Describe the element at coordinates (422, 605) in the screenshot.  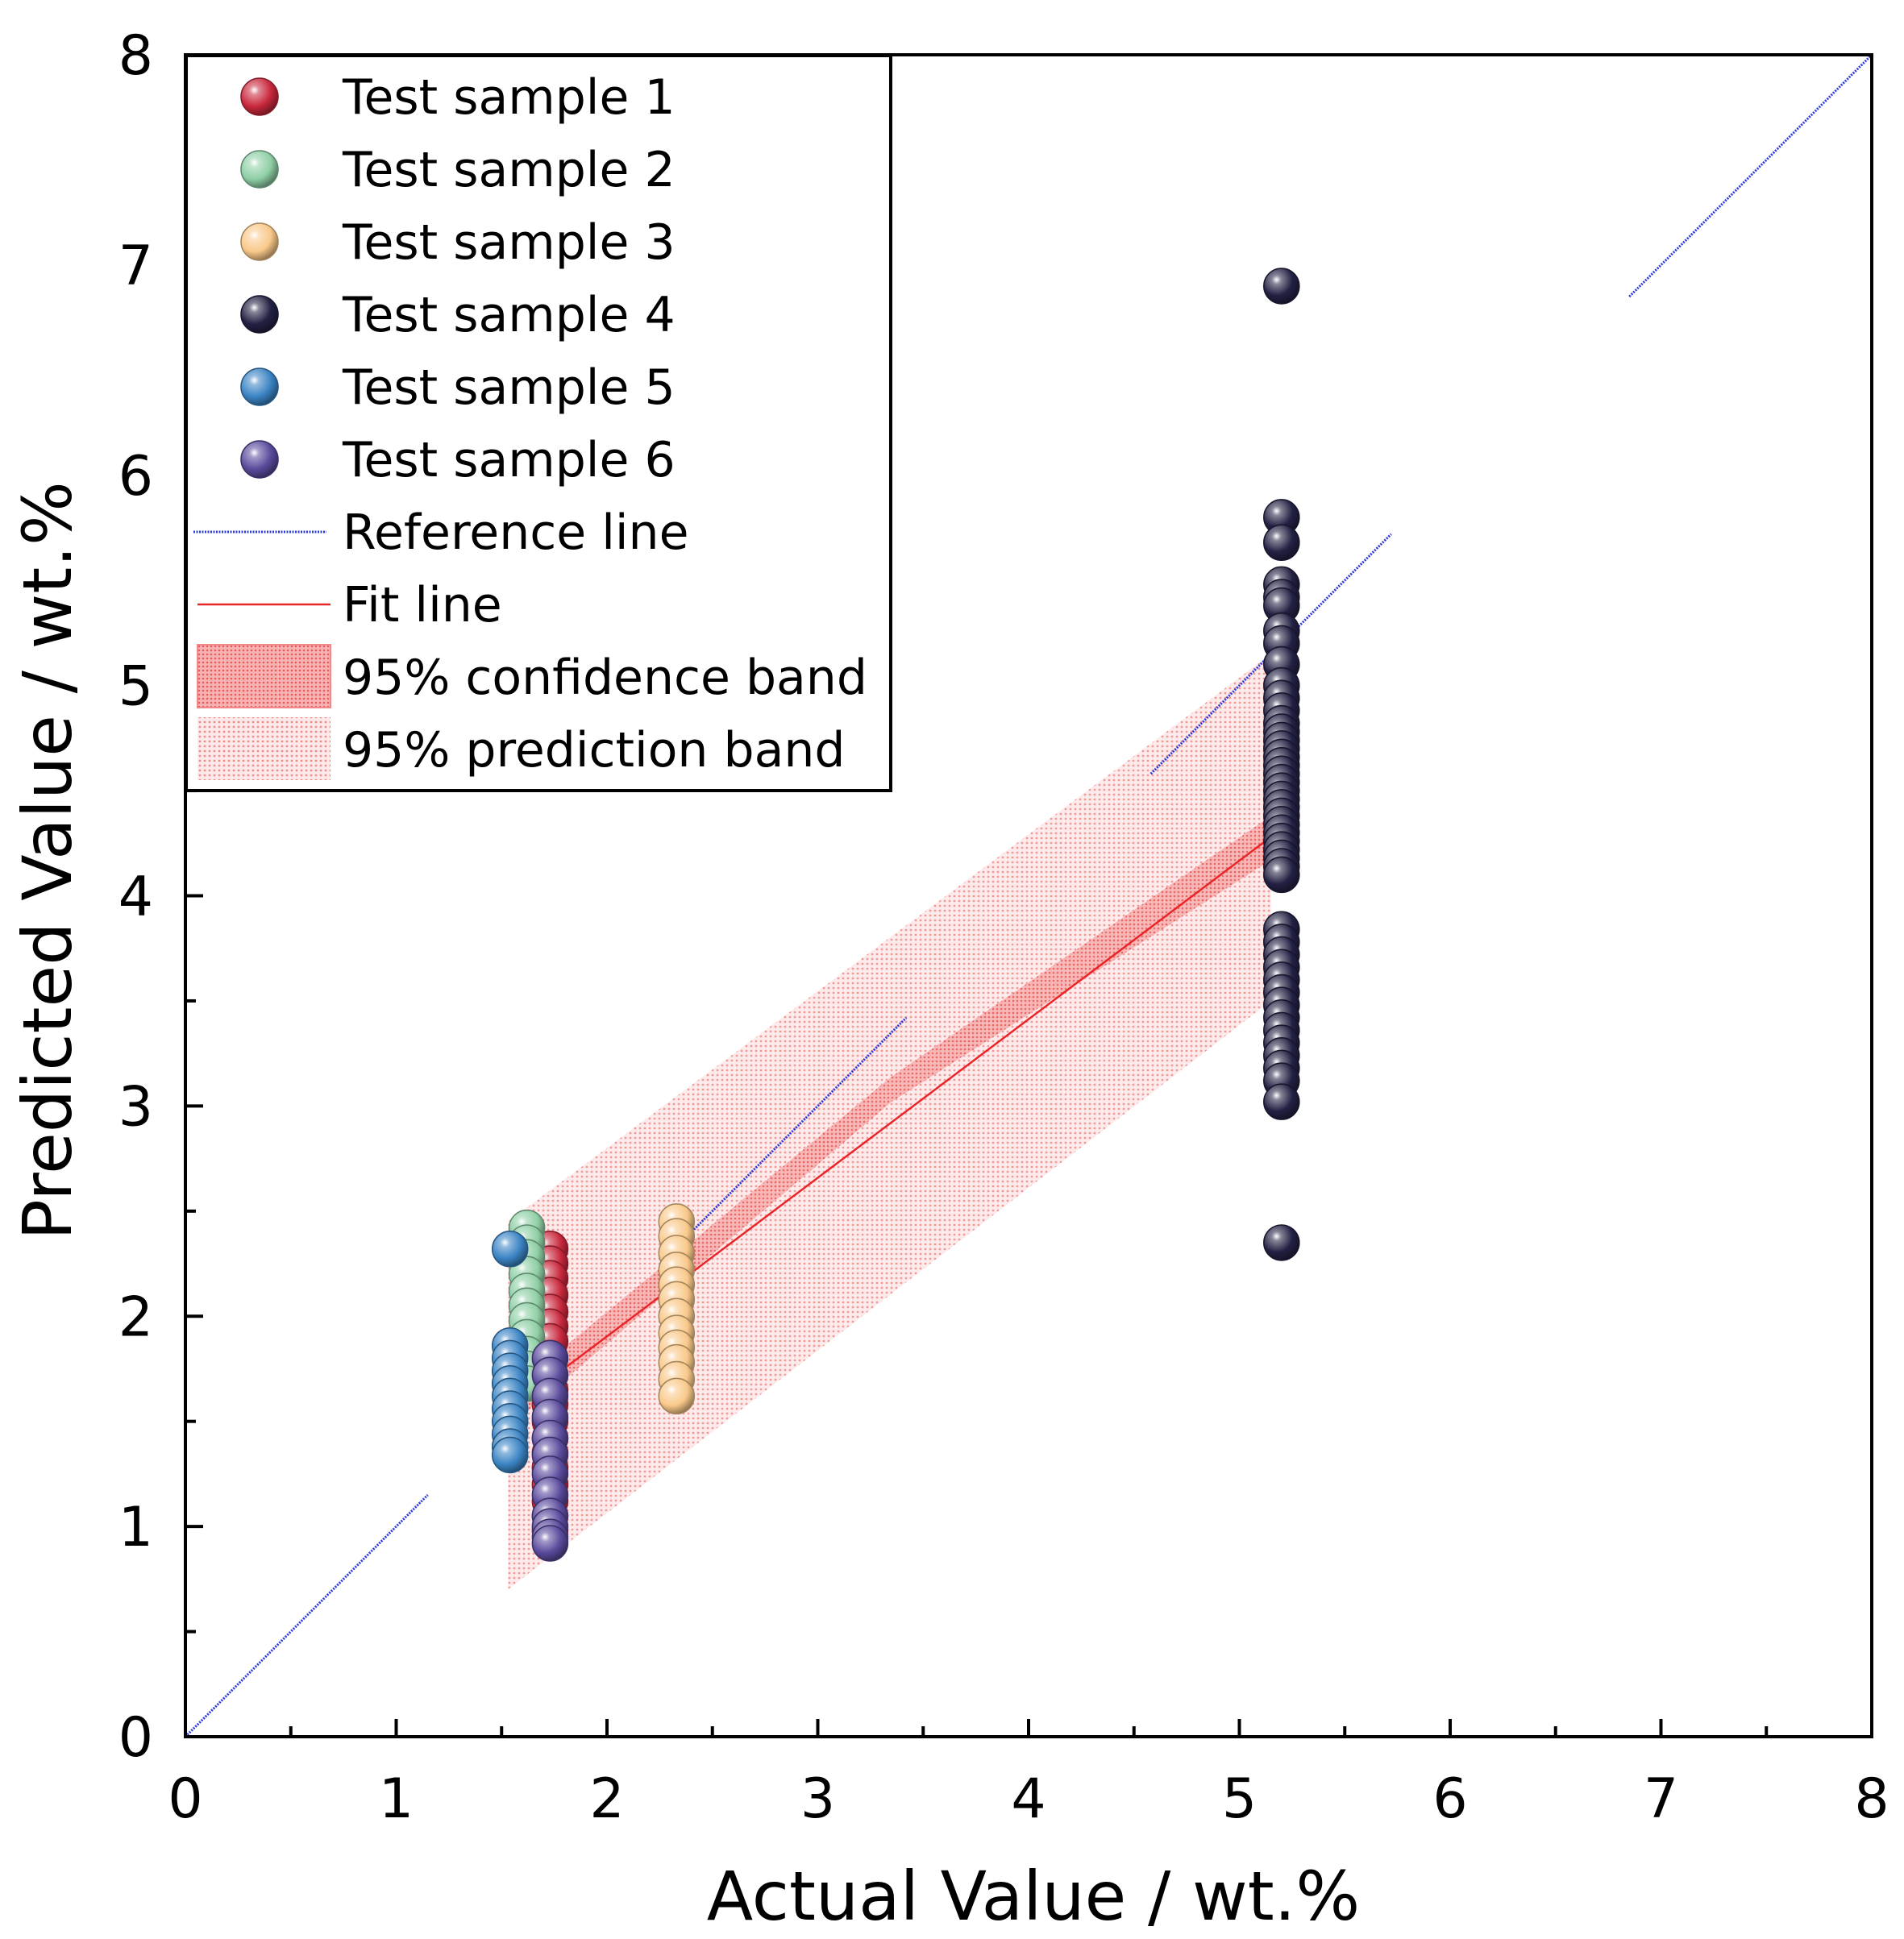
I see `legend-label-fit-line: Fit line` at that location.